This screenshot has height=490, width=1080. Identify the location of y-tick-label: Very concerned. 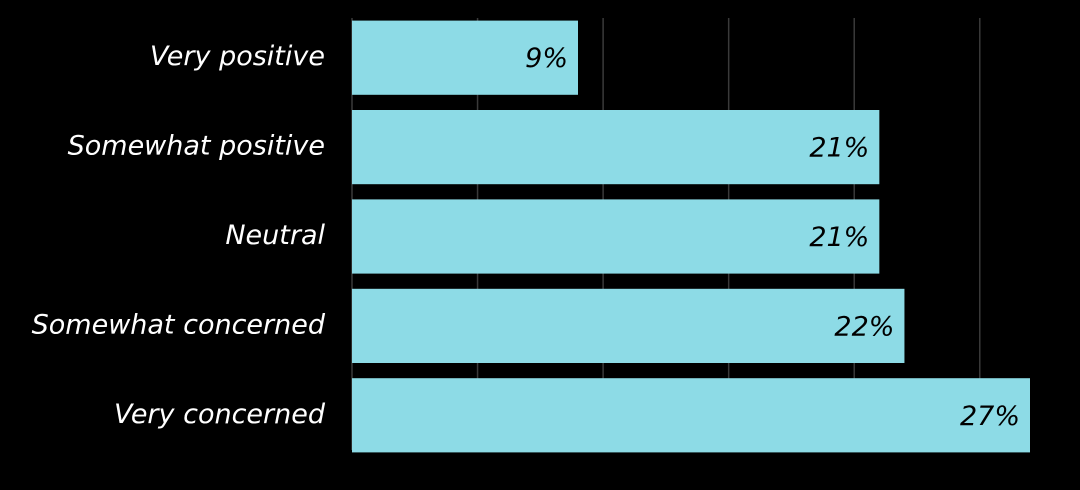
(220, 414).